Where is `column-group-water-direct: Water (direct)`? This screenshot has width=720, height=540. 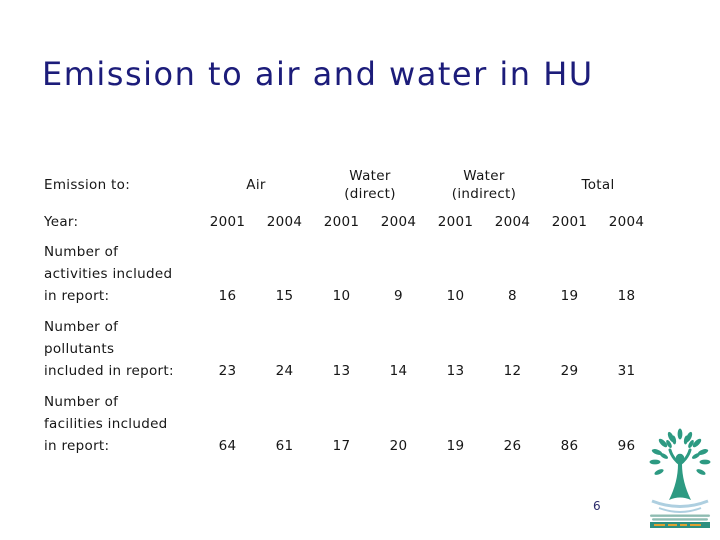
column-group-water-direct: Water (direct) is located at coordinates (370, 185).